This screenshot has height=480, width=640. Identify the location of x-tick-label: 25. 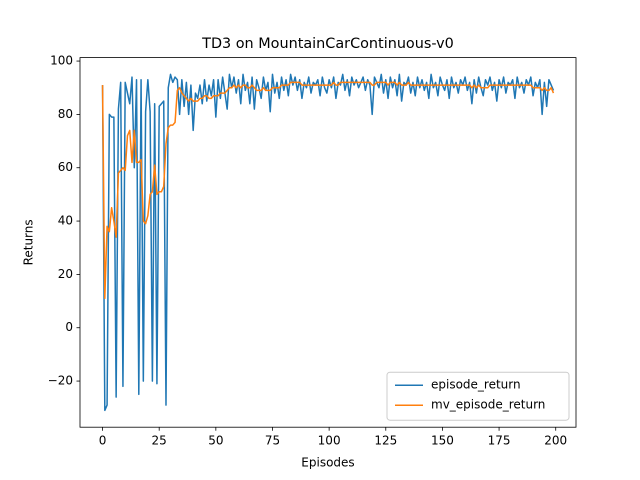
(159, 441).